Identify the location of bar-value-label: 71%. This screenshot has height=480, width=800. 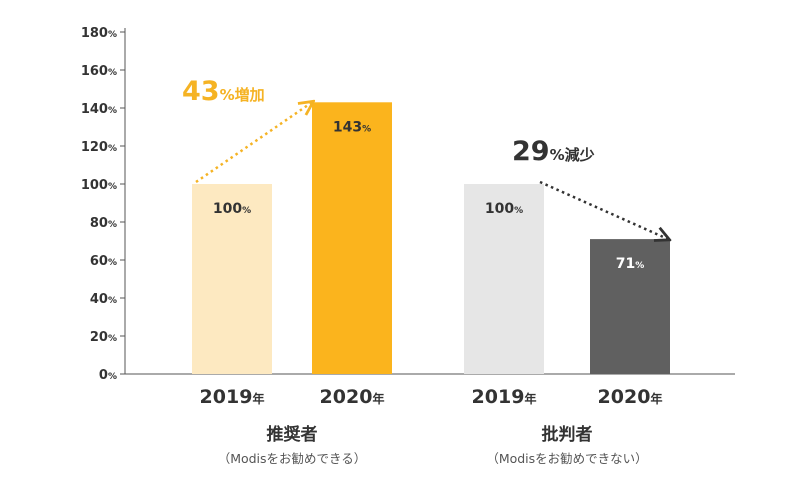
(630, 264).